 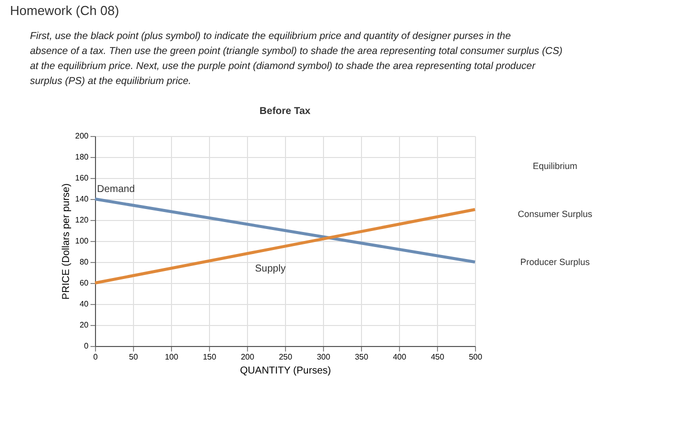 I want to click on y-tick-label: 0, so click(x=87, y=346).